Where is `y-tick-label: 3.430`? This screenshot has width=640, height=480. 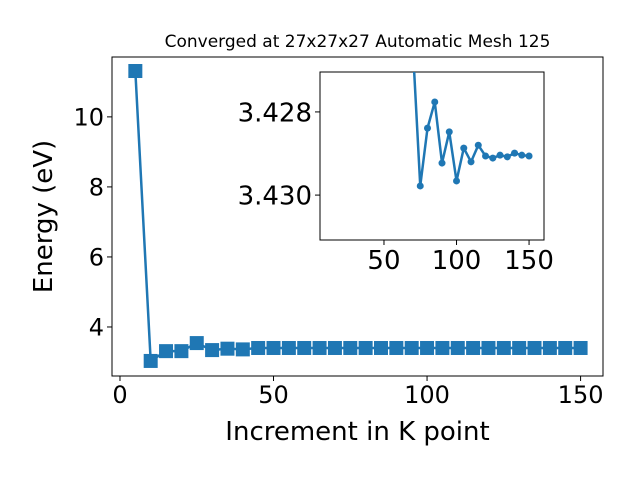 y-tick-label: 3.430 is located at coordinates (275, 196).